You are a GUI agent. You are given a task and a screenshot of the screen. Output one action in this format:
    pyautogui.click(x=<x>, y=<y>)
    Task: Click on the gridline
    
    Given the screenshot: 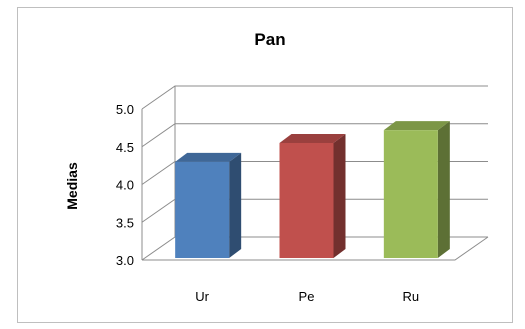 What is the action you would take?
    pyautogui.click(x=314, y=97)
    